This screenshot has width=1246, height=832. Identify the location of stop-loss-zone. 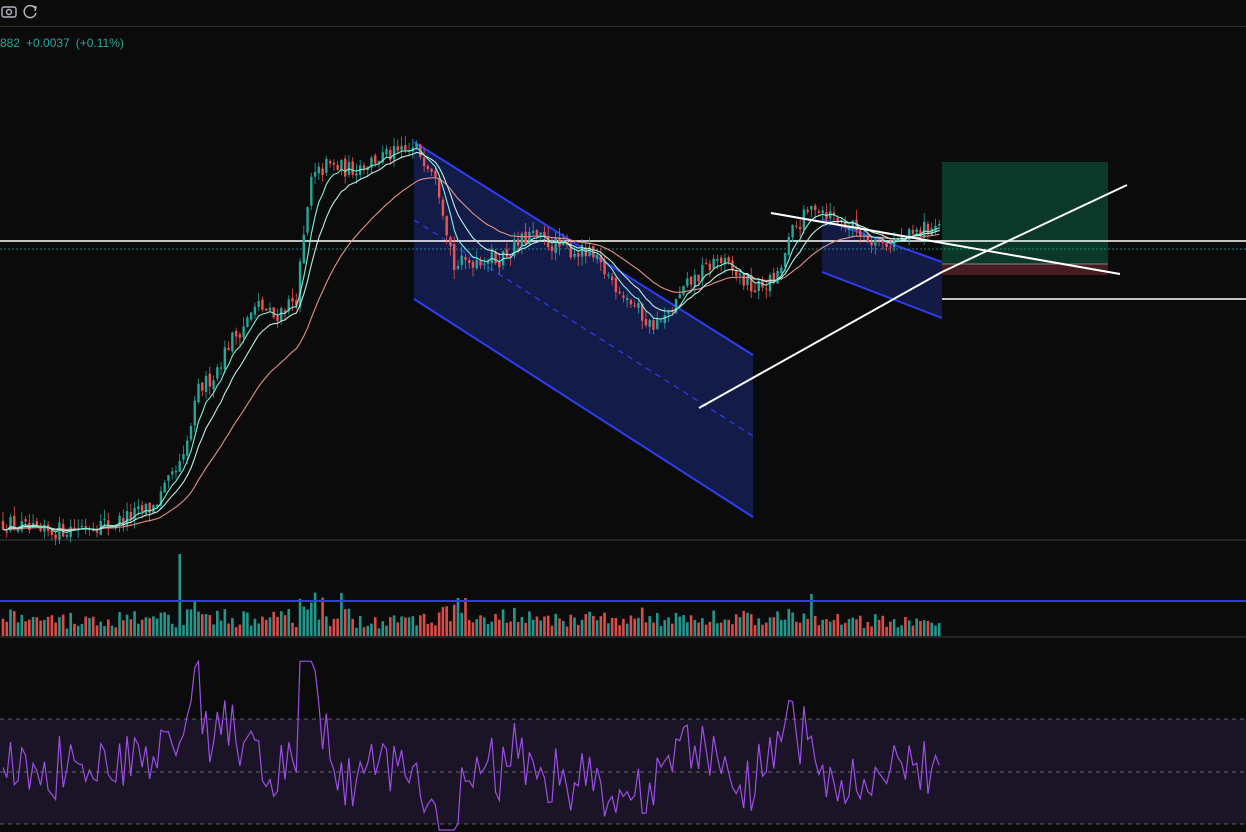
(1025, 269).